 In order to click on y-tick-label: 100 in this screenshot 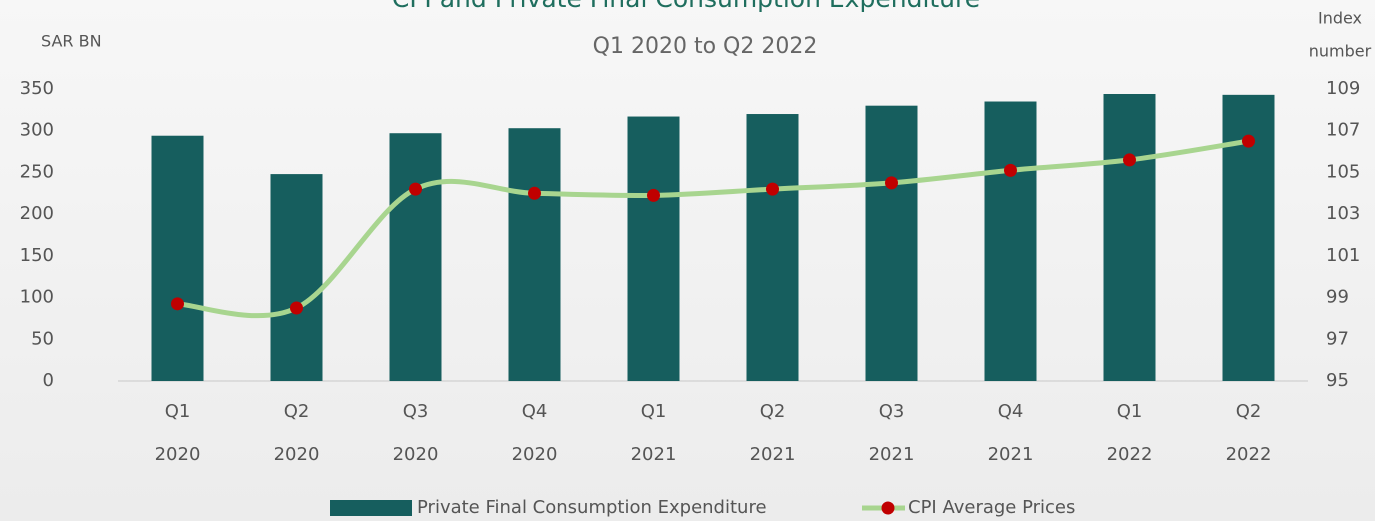, I will do `click(37, 297)`.